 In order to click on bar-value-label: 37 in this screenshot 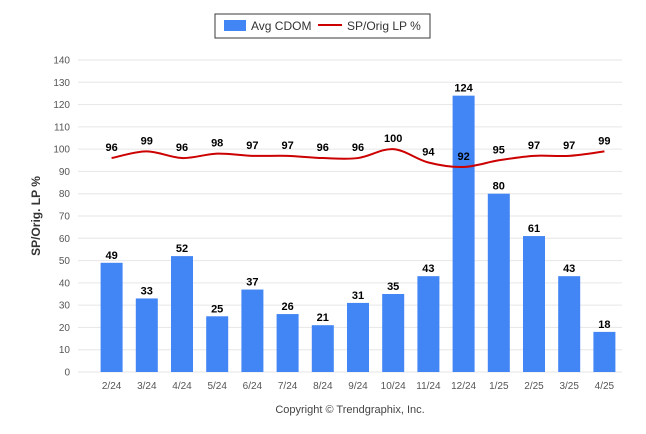, I will do `click(252, 283)`.